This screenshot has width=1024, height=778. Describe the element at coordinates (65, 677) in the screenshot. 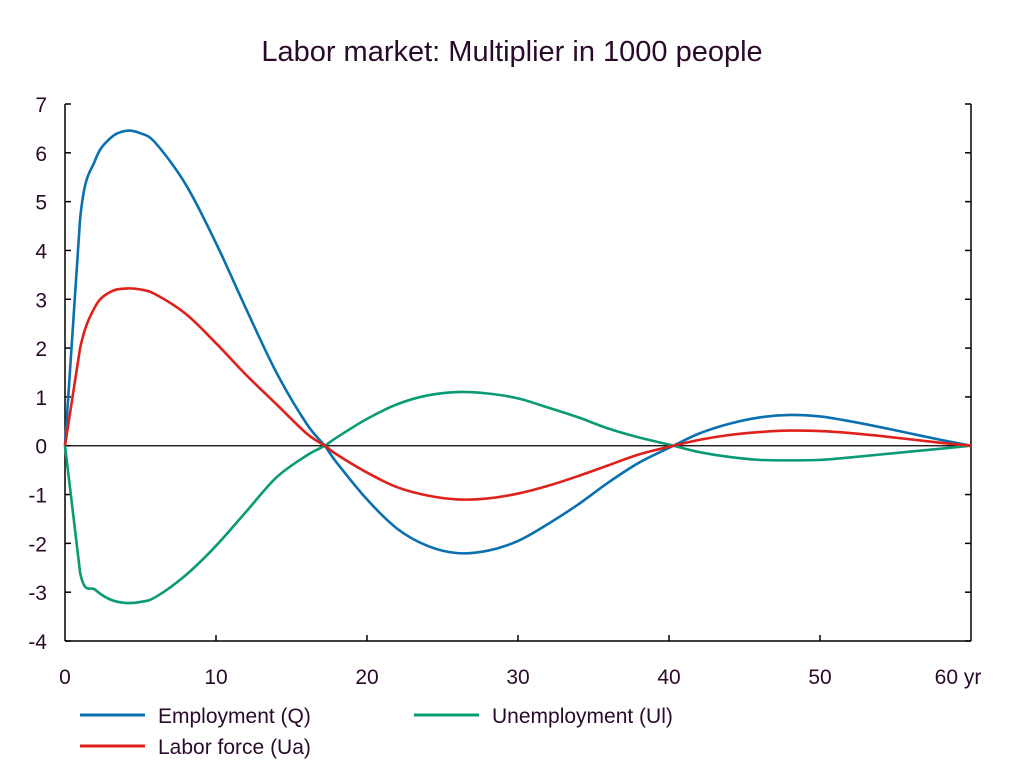

I see `x-tick-label: 0` at that location.